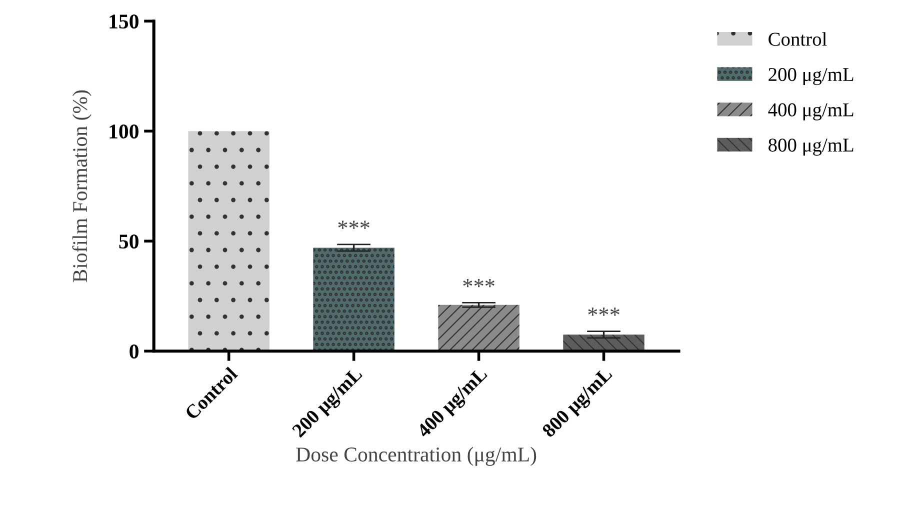 The height and width of the screenshot is (528, 905). What do you see at coordinates (811, 147) in the screenshot?
I see `legend-label: 800 μg/mL` at bounding box center [811, 147].